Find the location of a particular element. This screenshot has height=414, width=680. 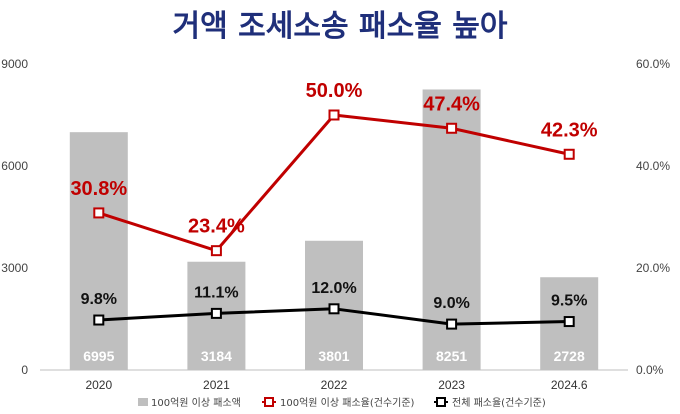

bar-value-label: 8251 is located at coordinates (451, 356).